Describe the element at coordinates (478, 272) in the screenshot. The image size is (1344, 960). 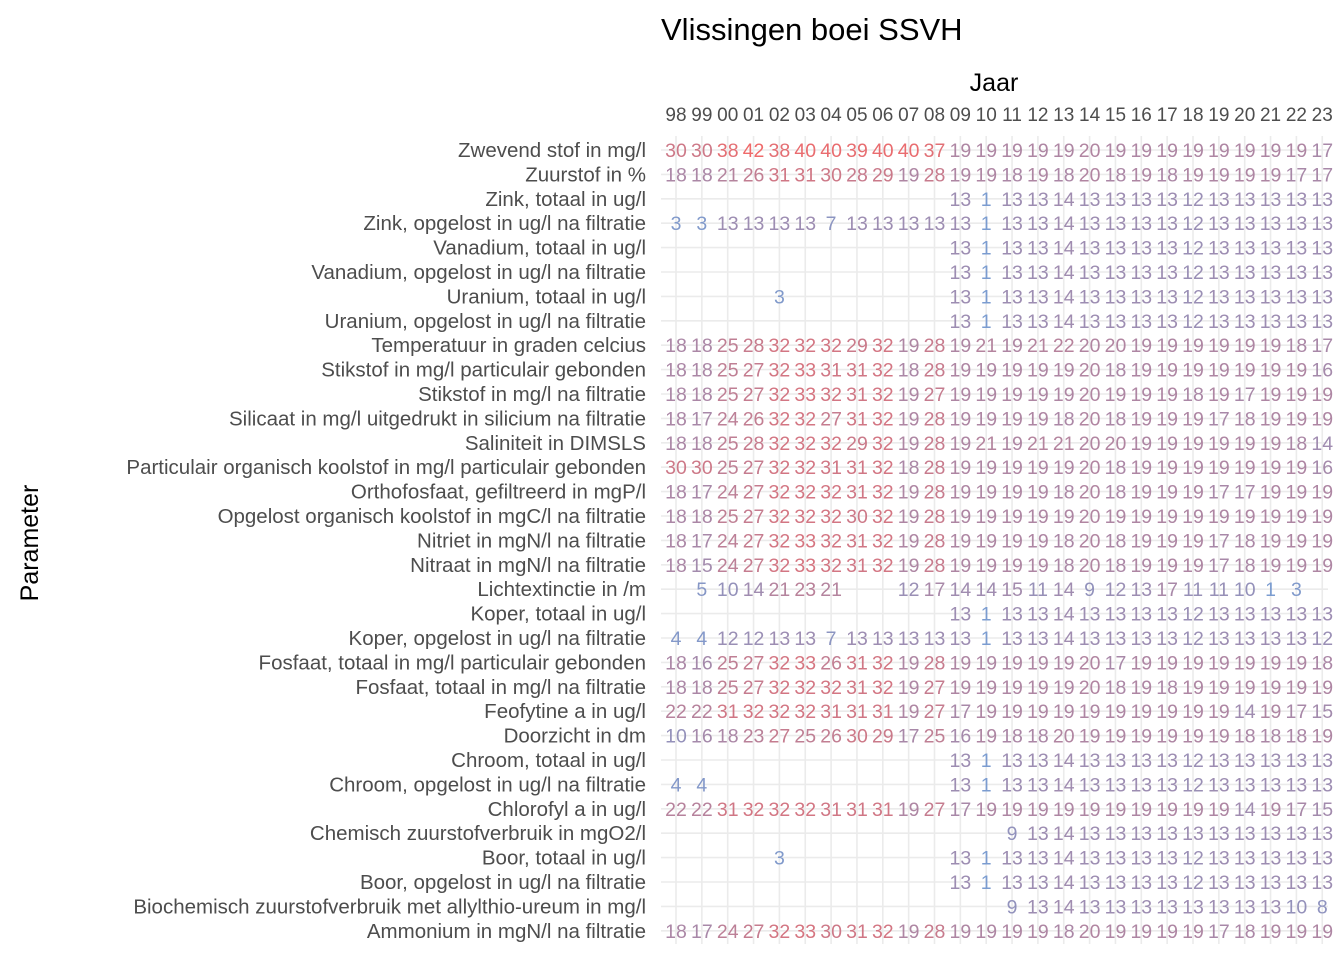
I see `y-tick-label: Vanadium, opgelost in ug/l na filtratie` at that location.